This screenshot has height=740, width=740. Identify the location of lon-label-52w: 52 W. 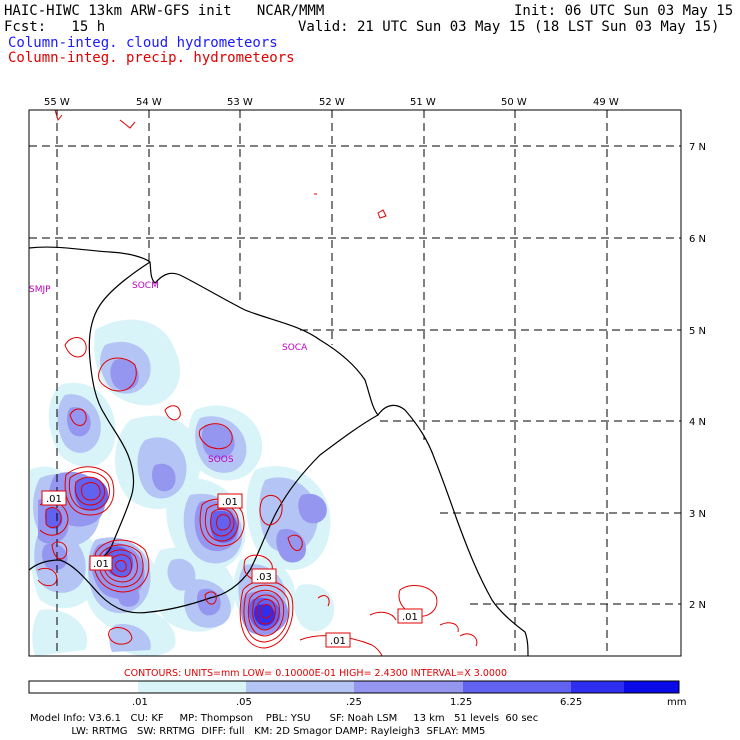
(332, 102).